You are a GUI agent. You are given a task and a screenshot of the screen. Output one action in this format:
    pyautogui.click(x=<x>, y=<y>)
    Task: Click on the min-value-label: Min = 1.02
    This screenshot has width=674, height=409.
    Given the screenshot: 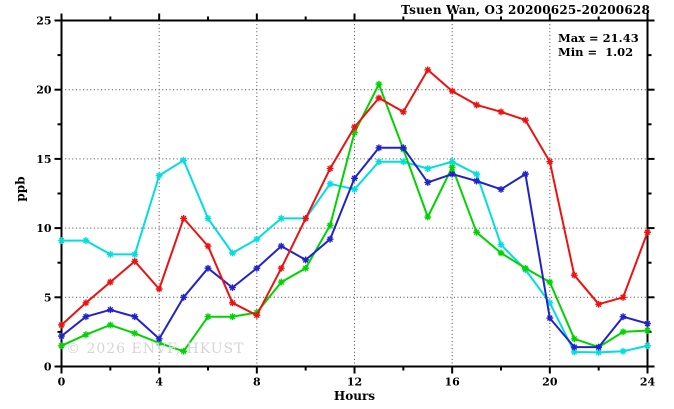 What is the action you would take?
    pyautogui.click(x=596, y=52)
    